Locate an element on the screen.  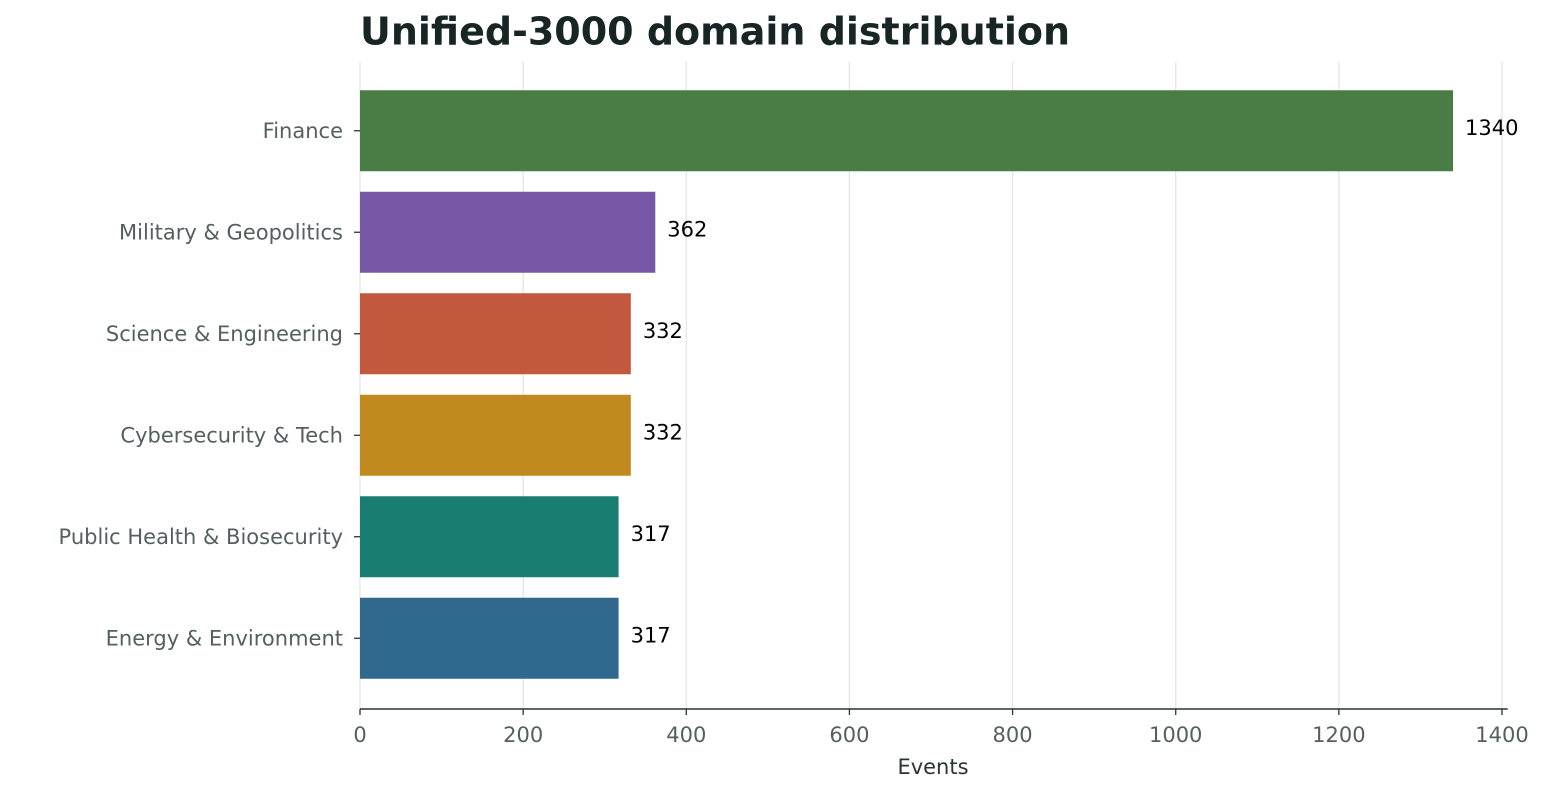
x-tick-label: 800 is located at coordinates (1013, 735).